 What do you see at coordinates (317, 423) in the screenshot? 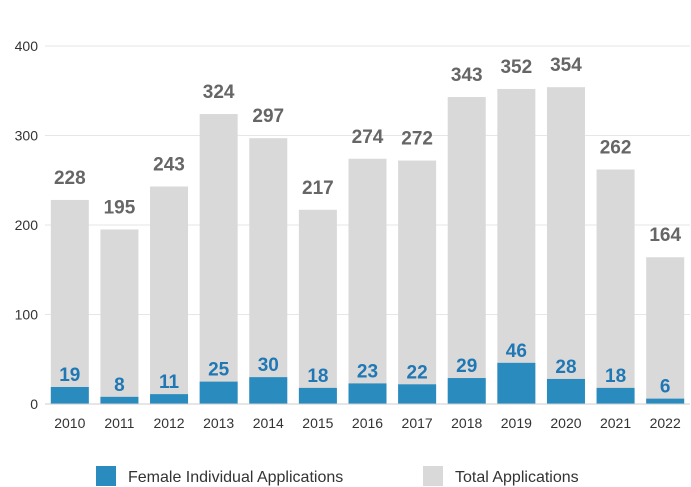
I see `x-tick-label: 2015` at bounding box center [317, 423].